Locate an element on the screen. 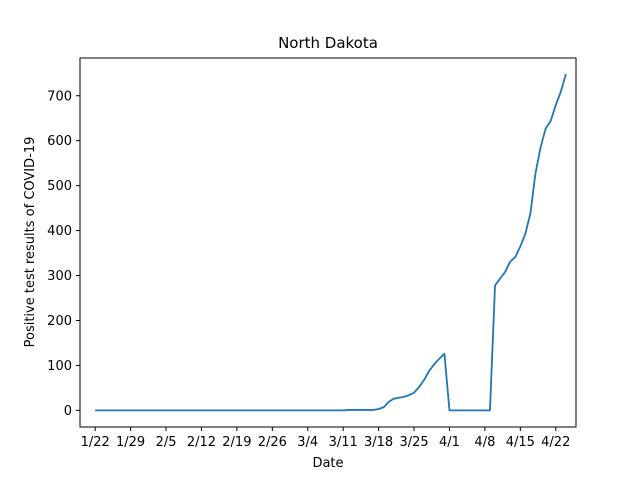 Image resolution: width=640 pixels, height=480 pixels. x-tick-label: 4/22 is located at coordinates (555, 442).